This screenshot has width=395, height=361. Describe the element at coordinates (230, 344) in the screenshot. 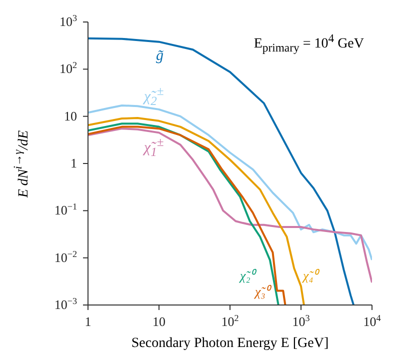

I see `x-axis-title: Secondary Photon Energy E [GeV]` at that location.